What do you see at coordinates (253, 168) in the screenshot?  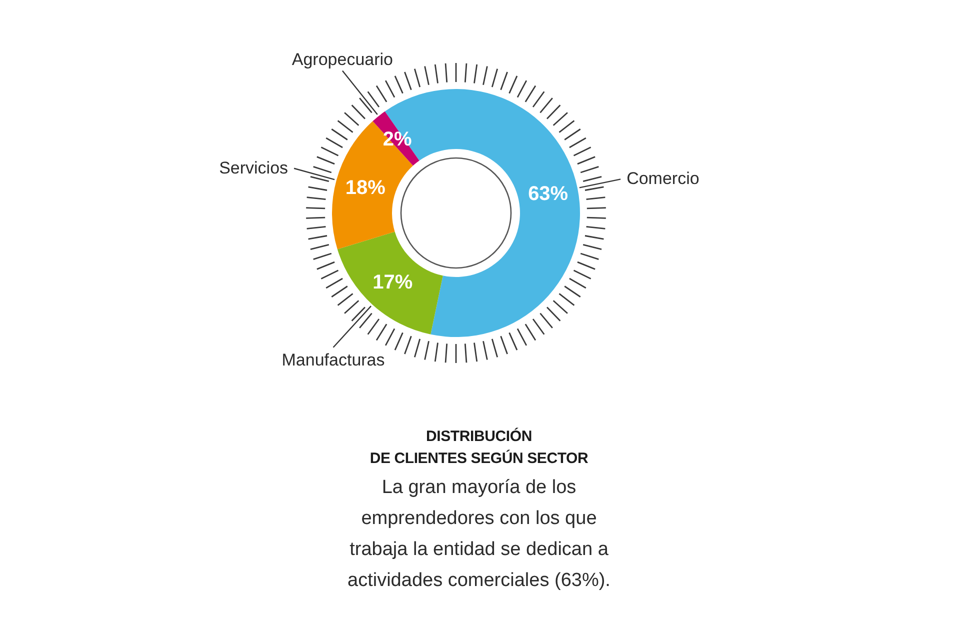 I see `slice-label: Servicios` at bounding box center [253, 168].